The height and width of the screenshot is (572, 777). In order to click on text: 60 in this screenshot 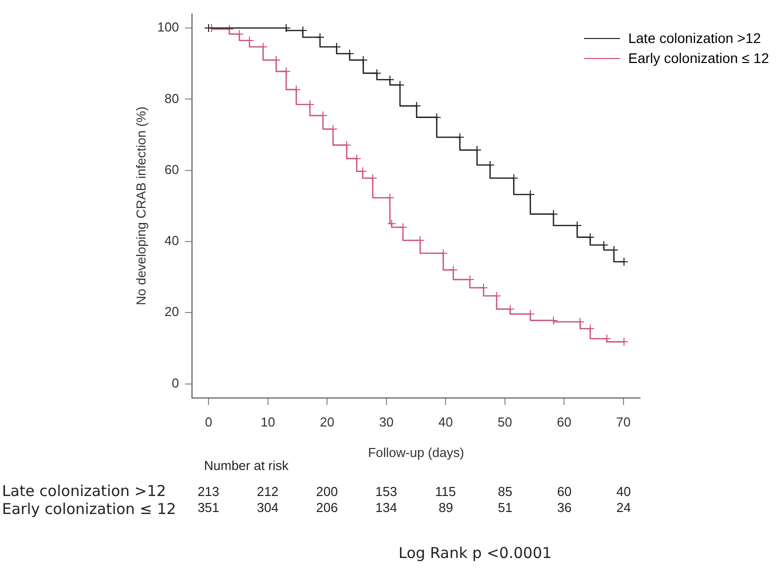, I will do `click(564, 491)`.